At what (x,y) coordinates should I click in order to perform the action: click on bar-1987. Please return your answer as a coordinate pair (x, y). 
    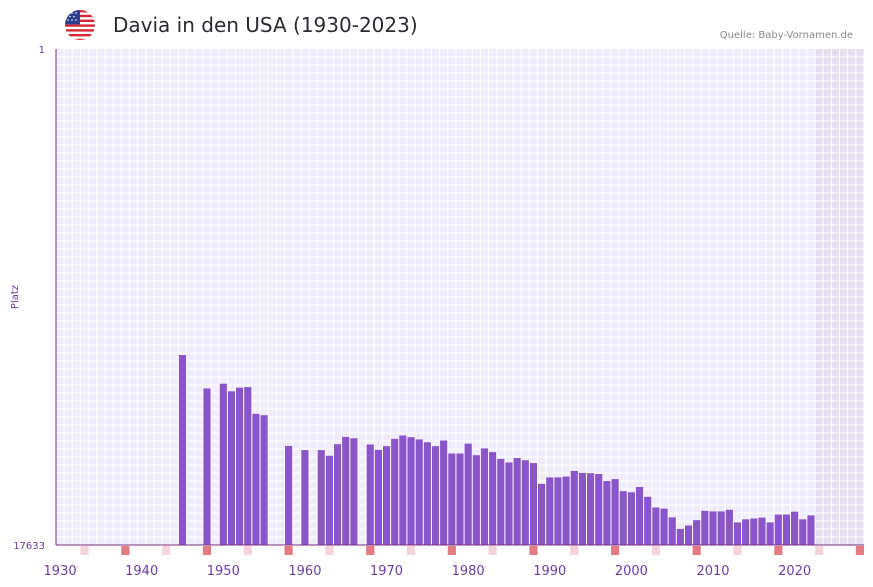
    Looking at the image, I should click on (525, 502).